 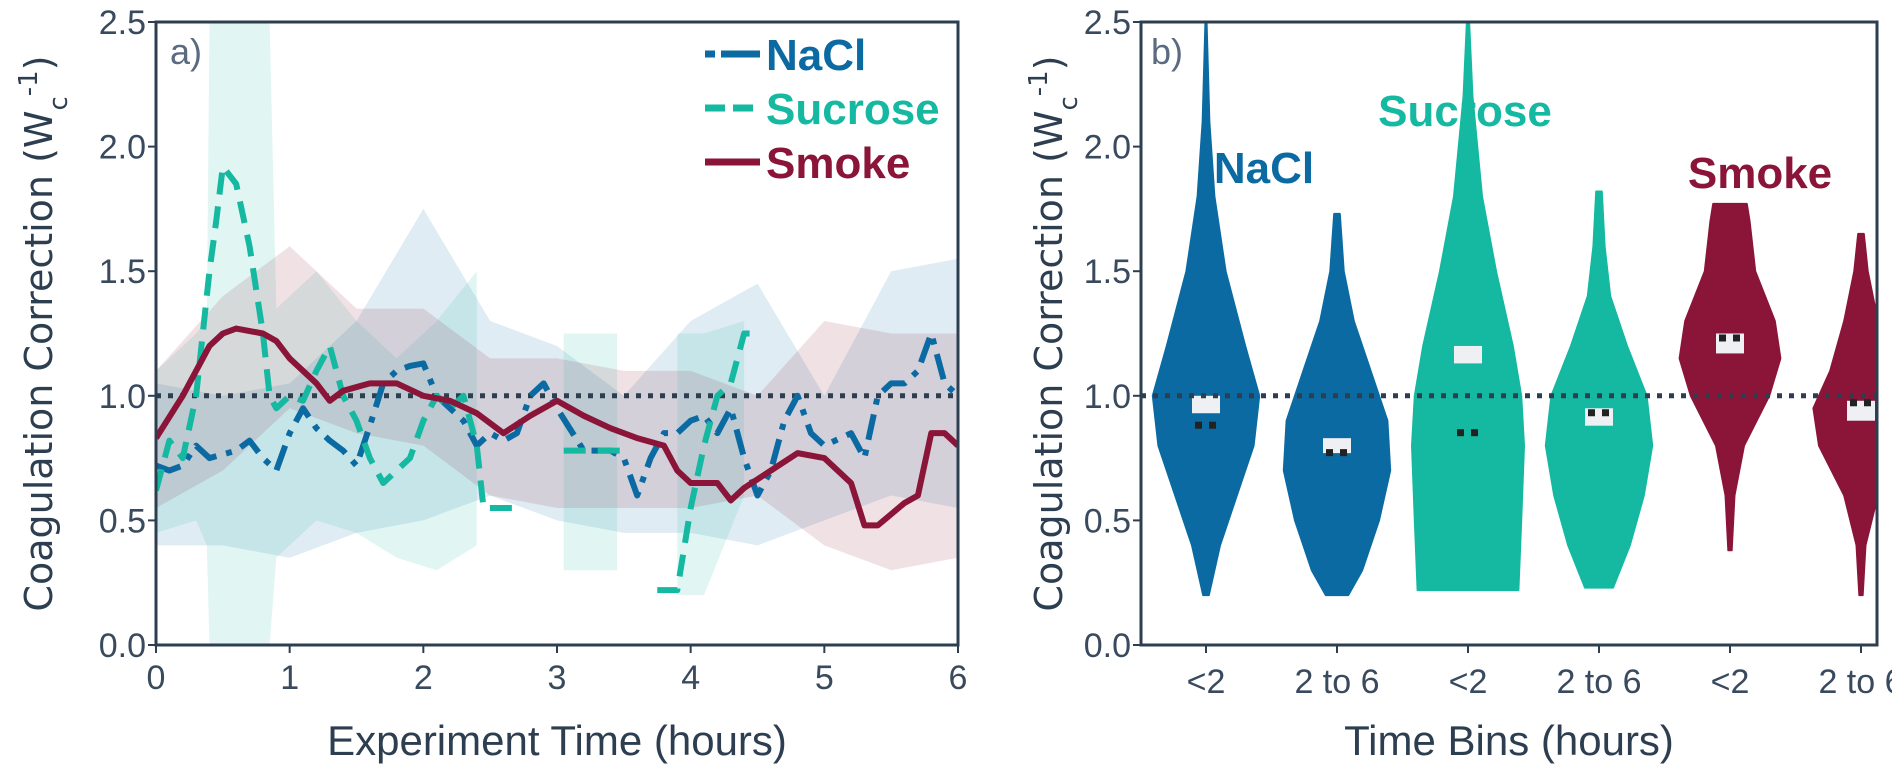 I want to click on series-line-smoke, so click(x=557, y=427).